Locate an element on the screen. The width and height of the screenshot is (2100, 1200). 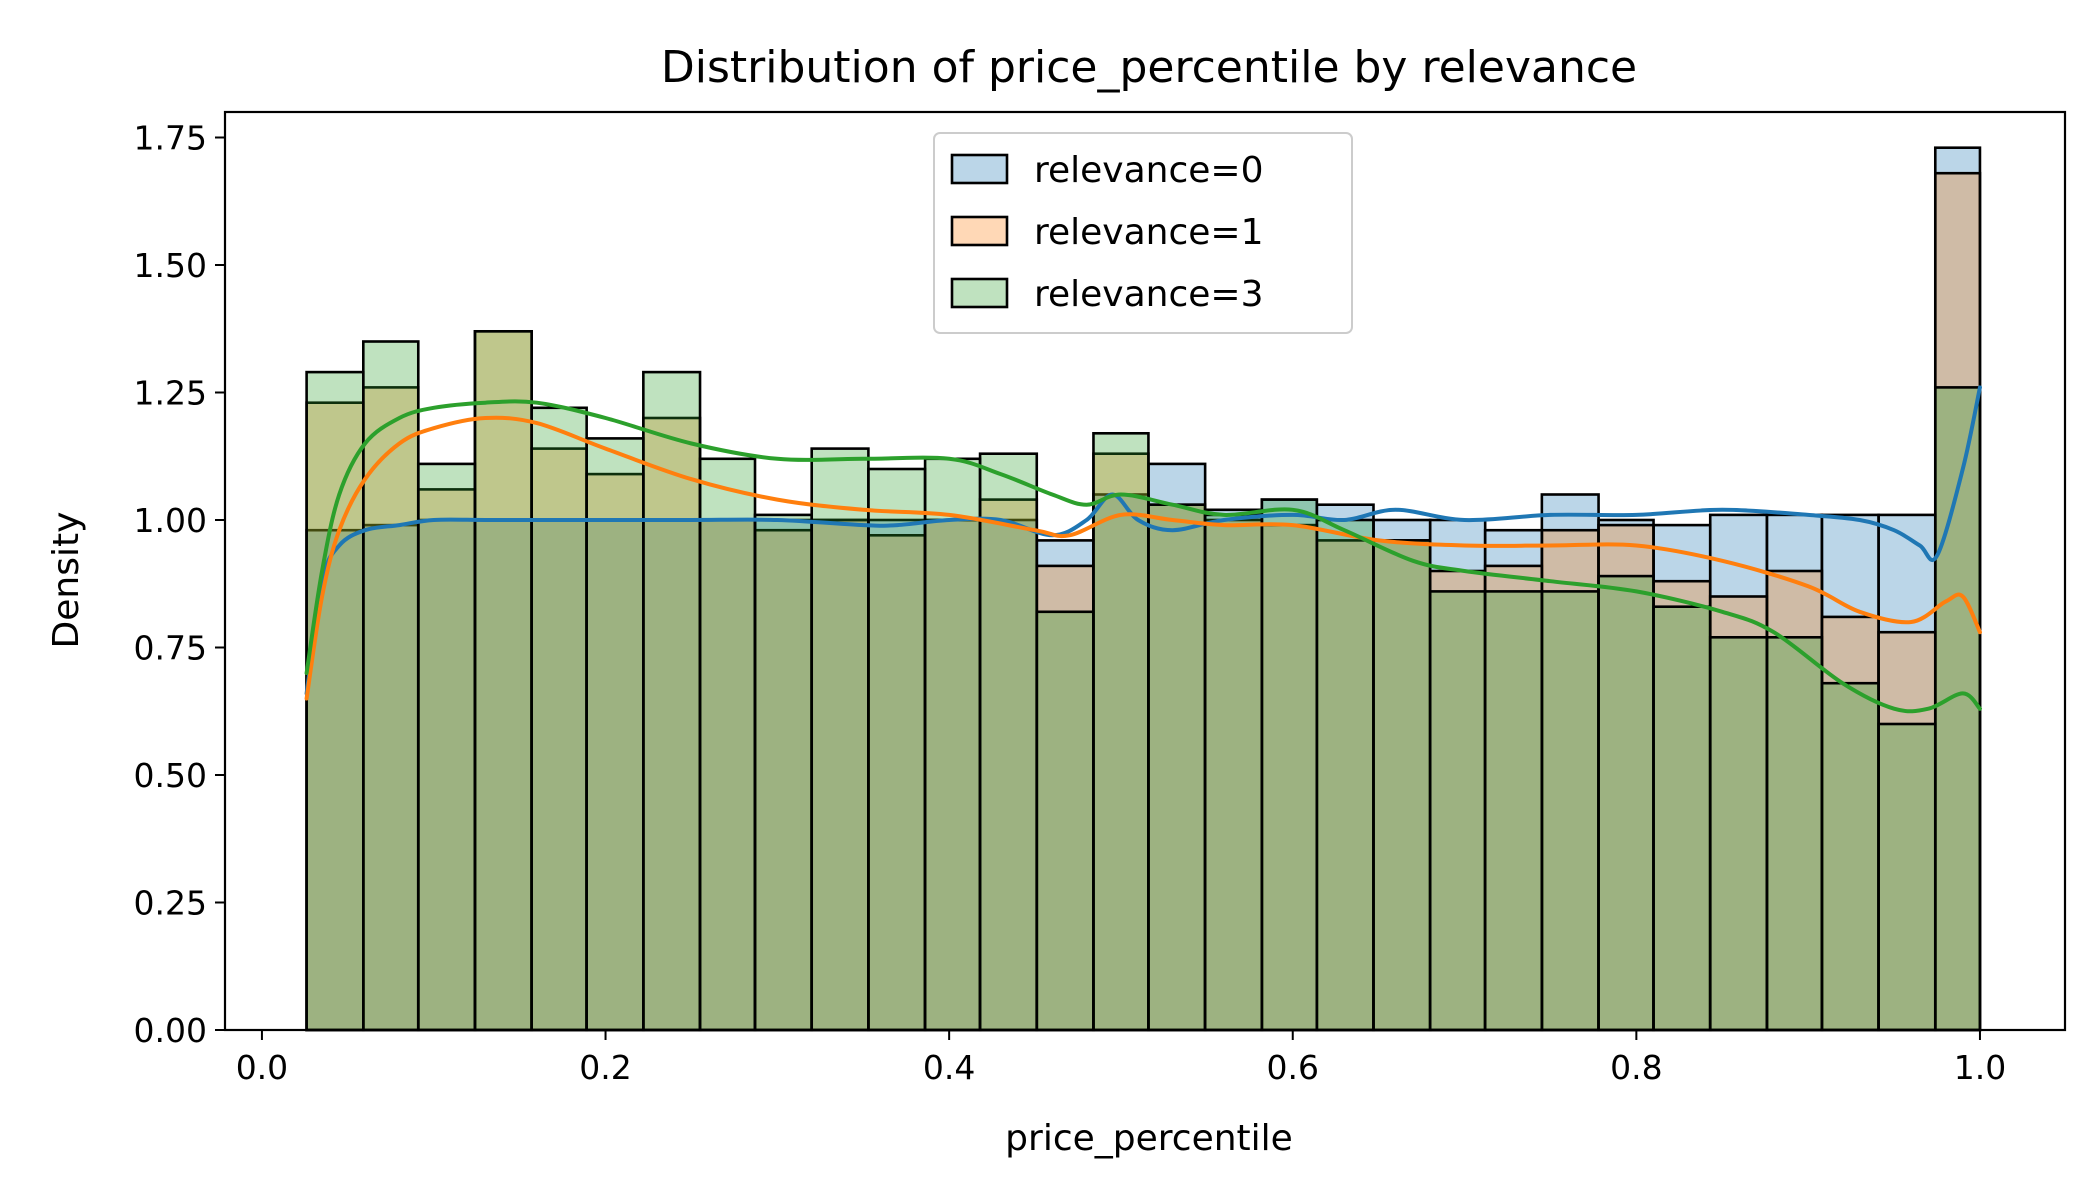
y-axis-label: Density is located at coordinates (66, 580).